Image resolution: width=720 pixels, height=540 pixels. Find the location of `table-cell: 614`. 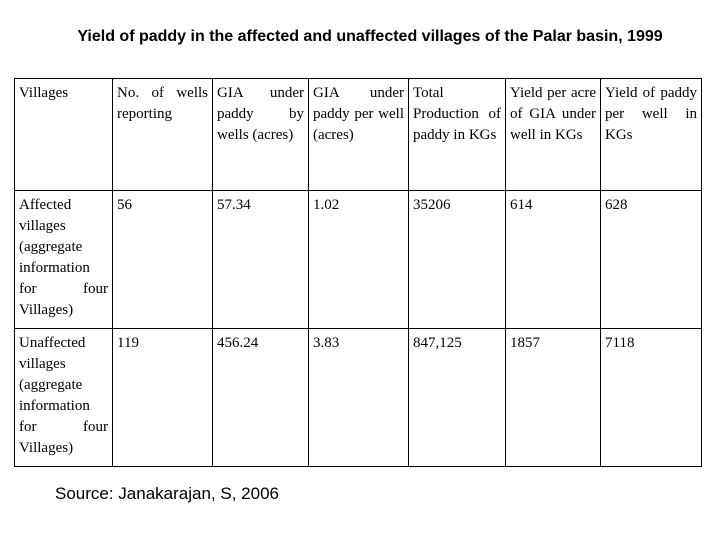

table-cell: 614 is located at coordinates (553, 259).